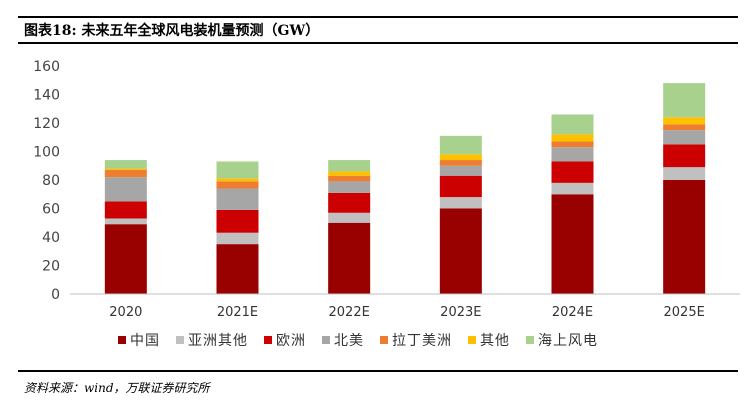 Image resolution: width=756 pixels, height=401 pixels. What do you see at coordinates (46, 153) in the screenshot?
I see `y-tick-label: 100` at bounding box center [46, 153].